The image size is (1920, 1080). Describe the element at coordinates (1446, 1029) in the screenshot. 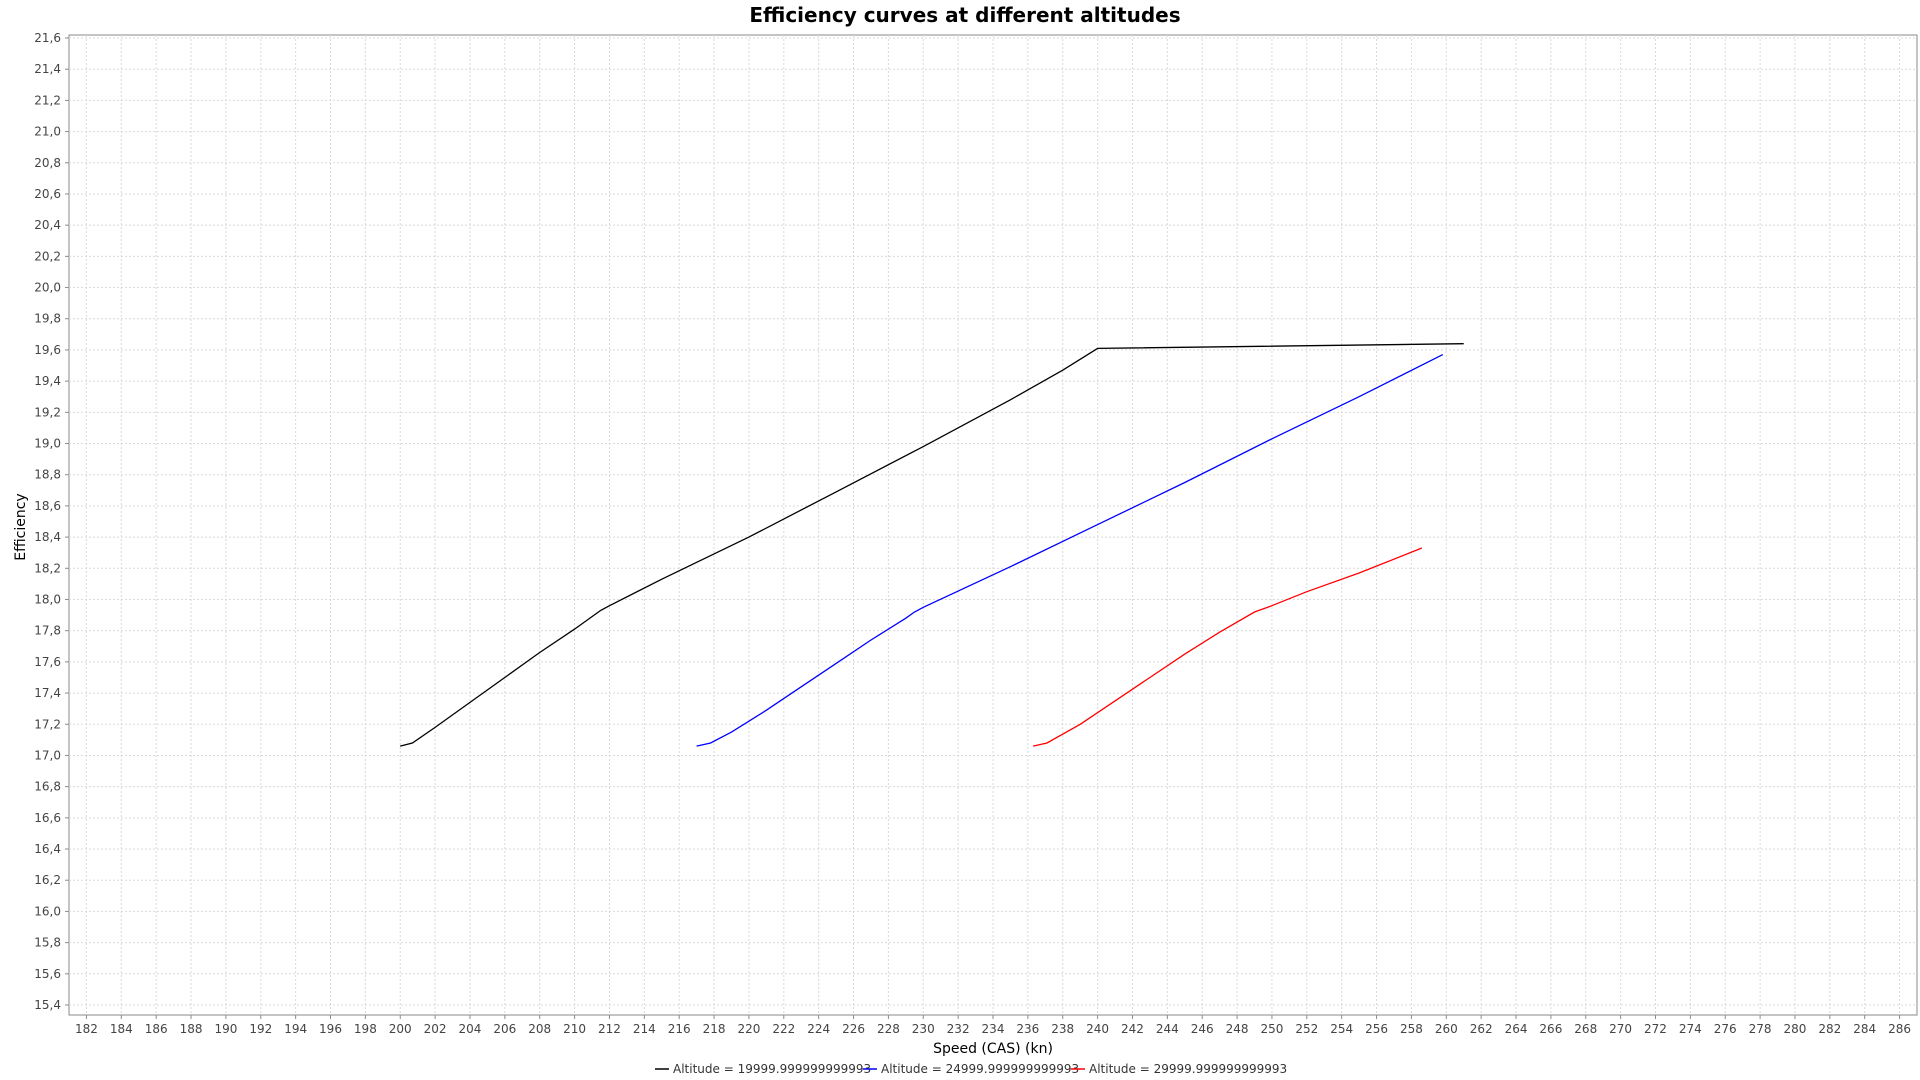

I see `x-tick-label: 260` at that location.